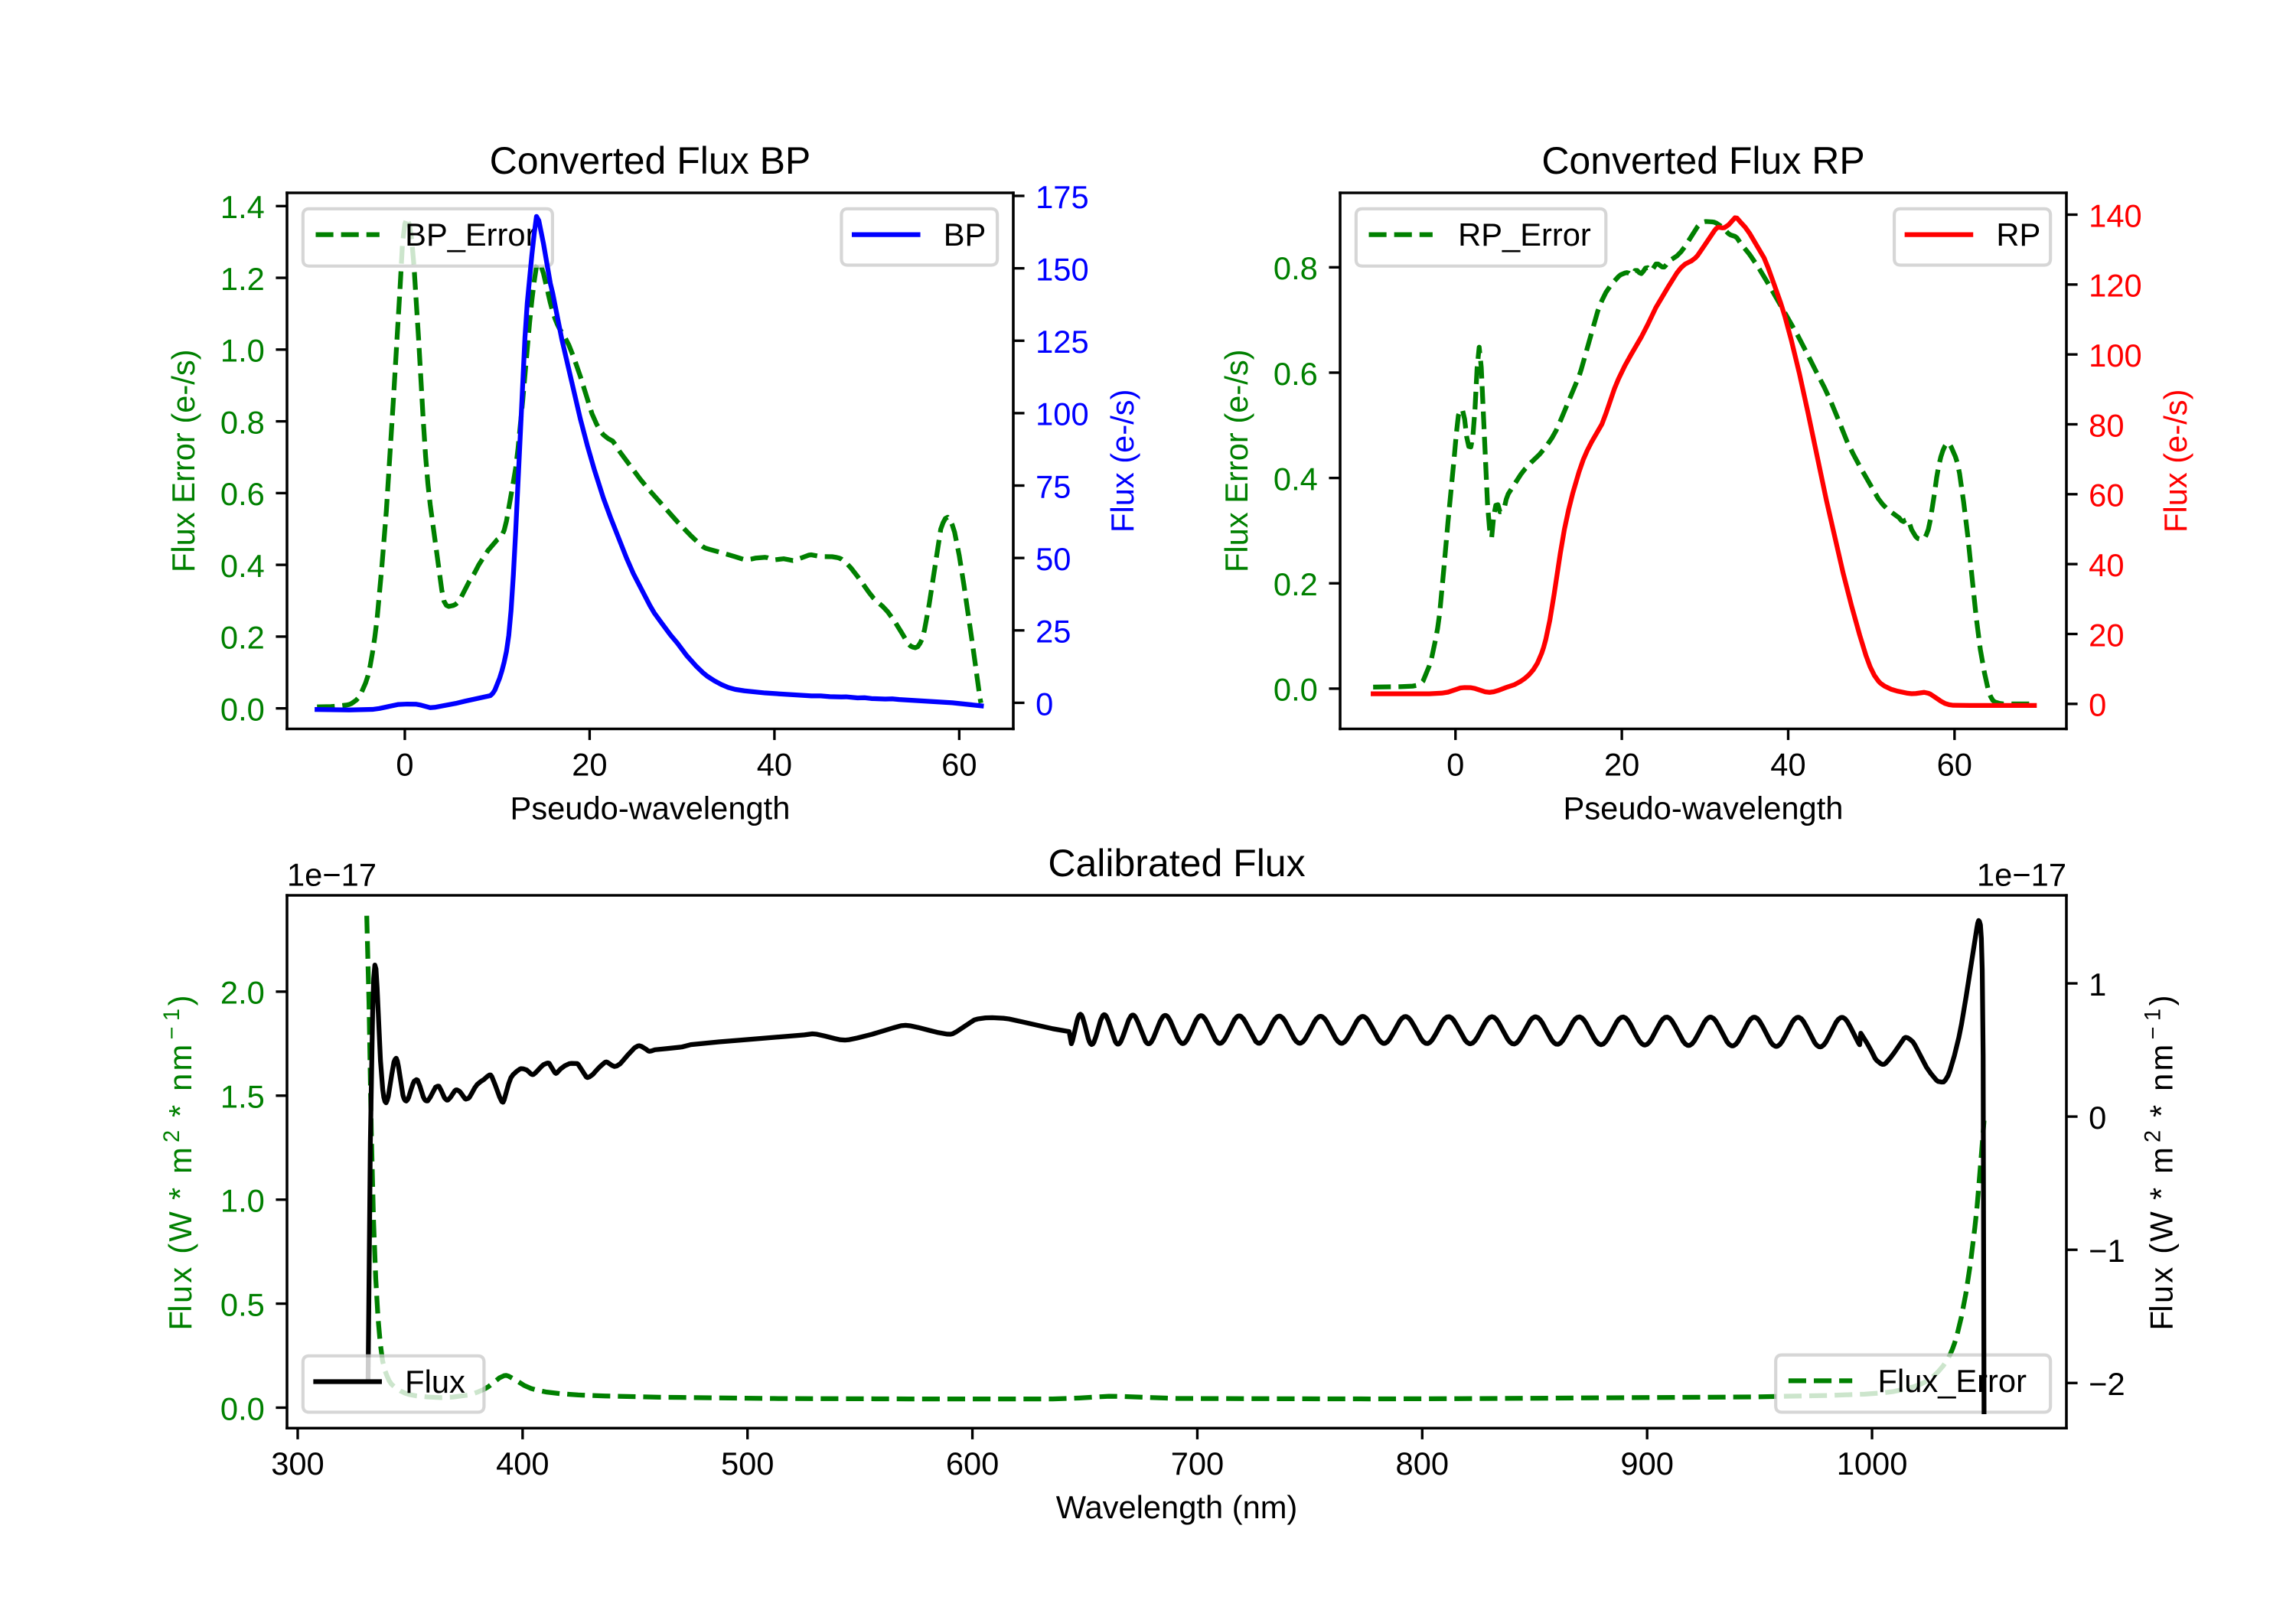 The width and height of the screenshot is (2296, 1607). What do you see at coordinates (2115, 286) in the screenshot?
I see `svg-text: 120` at bounding box center [2115, 286].